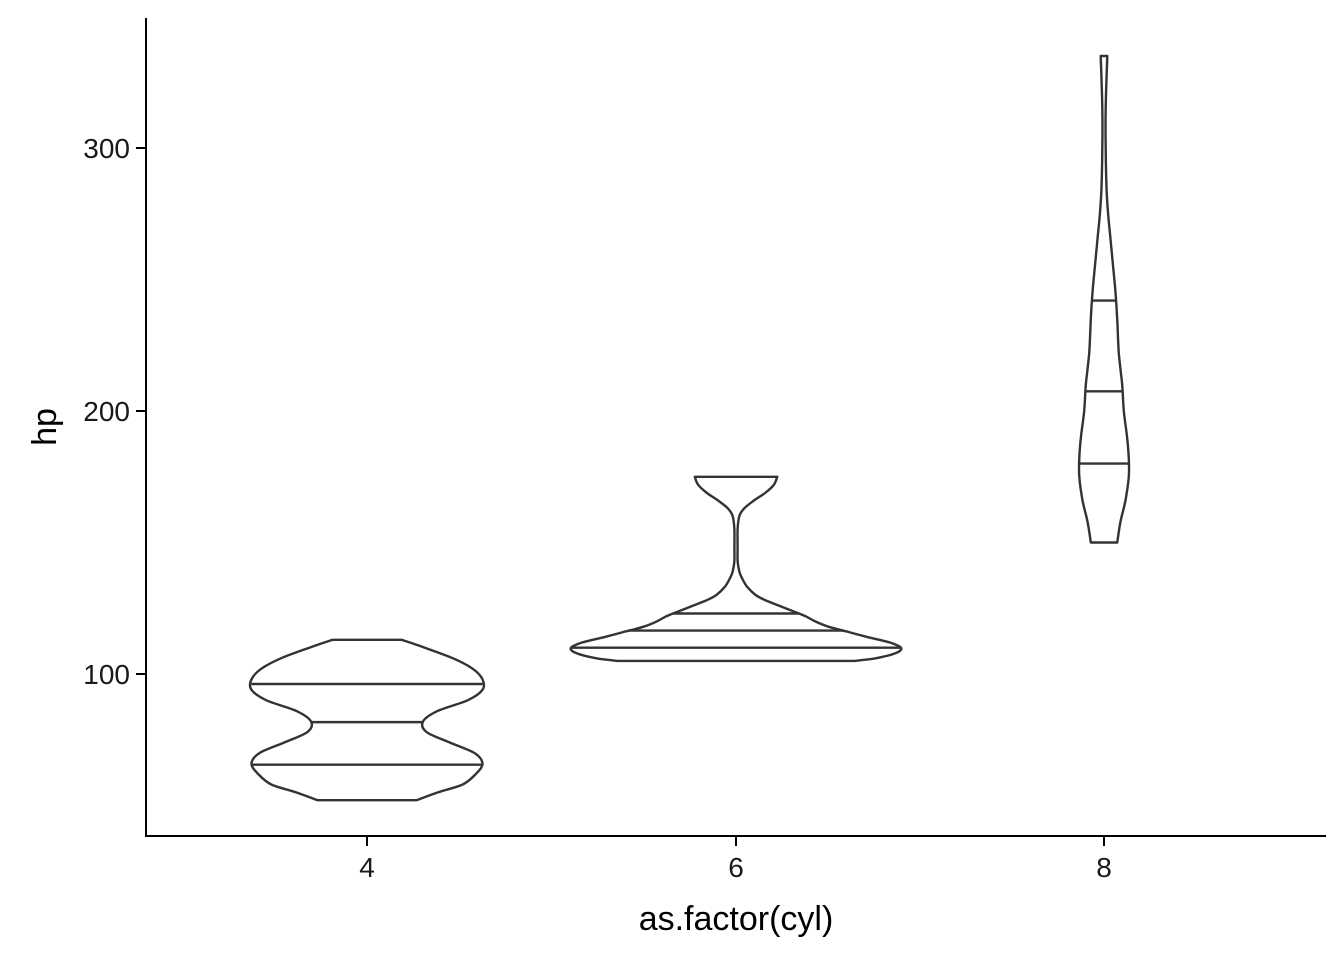 This screenshot has height=960, width=1344. I want to click on x-tick-label: 4, so click(367, 867).